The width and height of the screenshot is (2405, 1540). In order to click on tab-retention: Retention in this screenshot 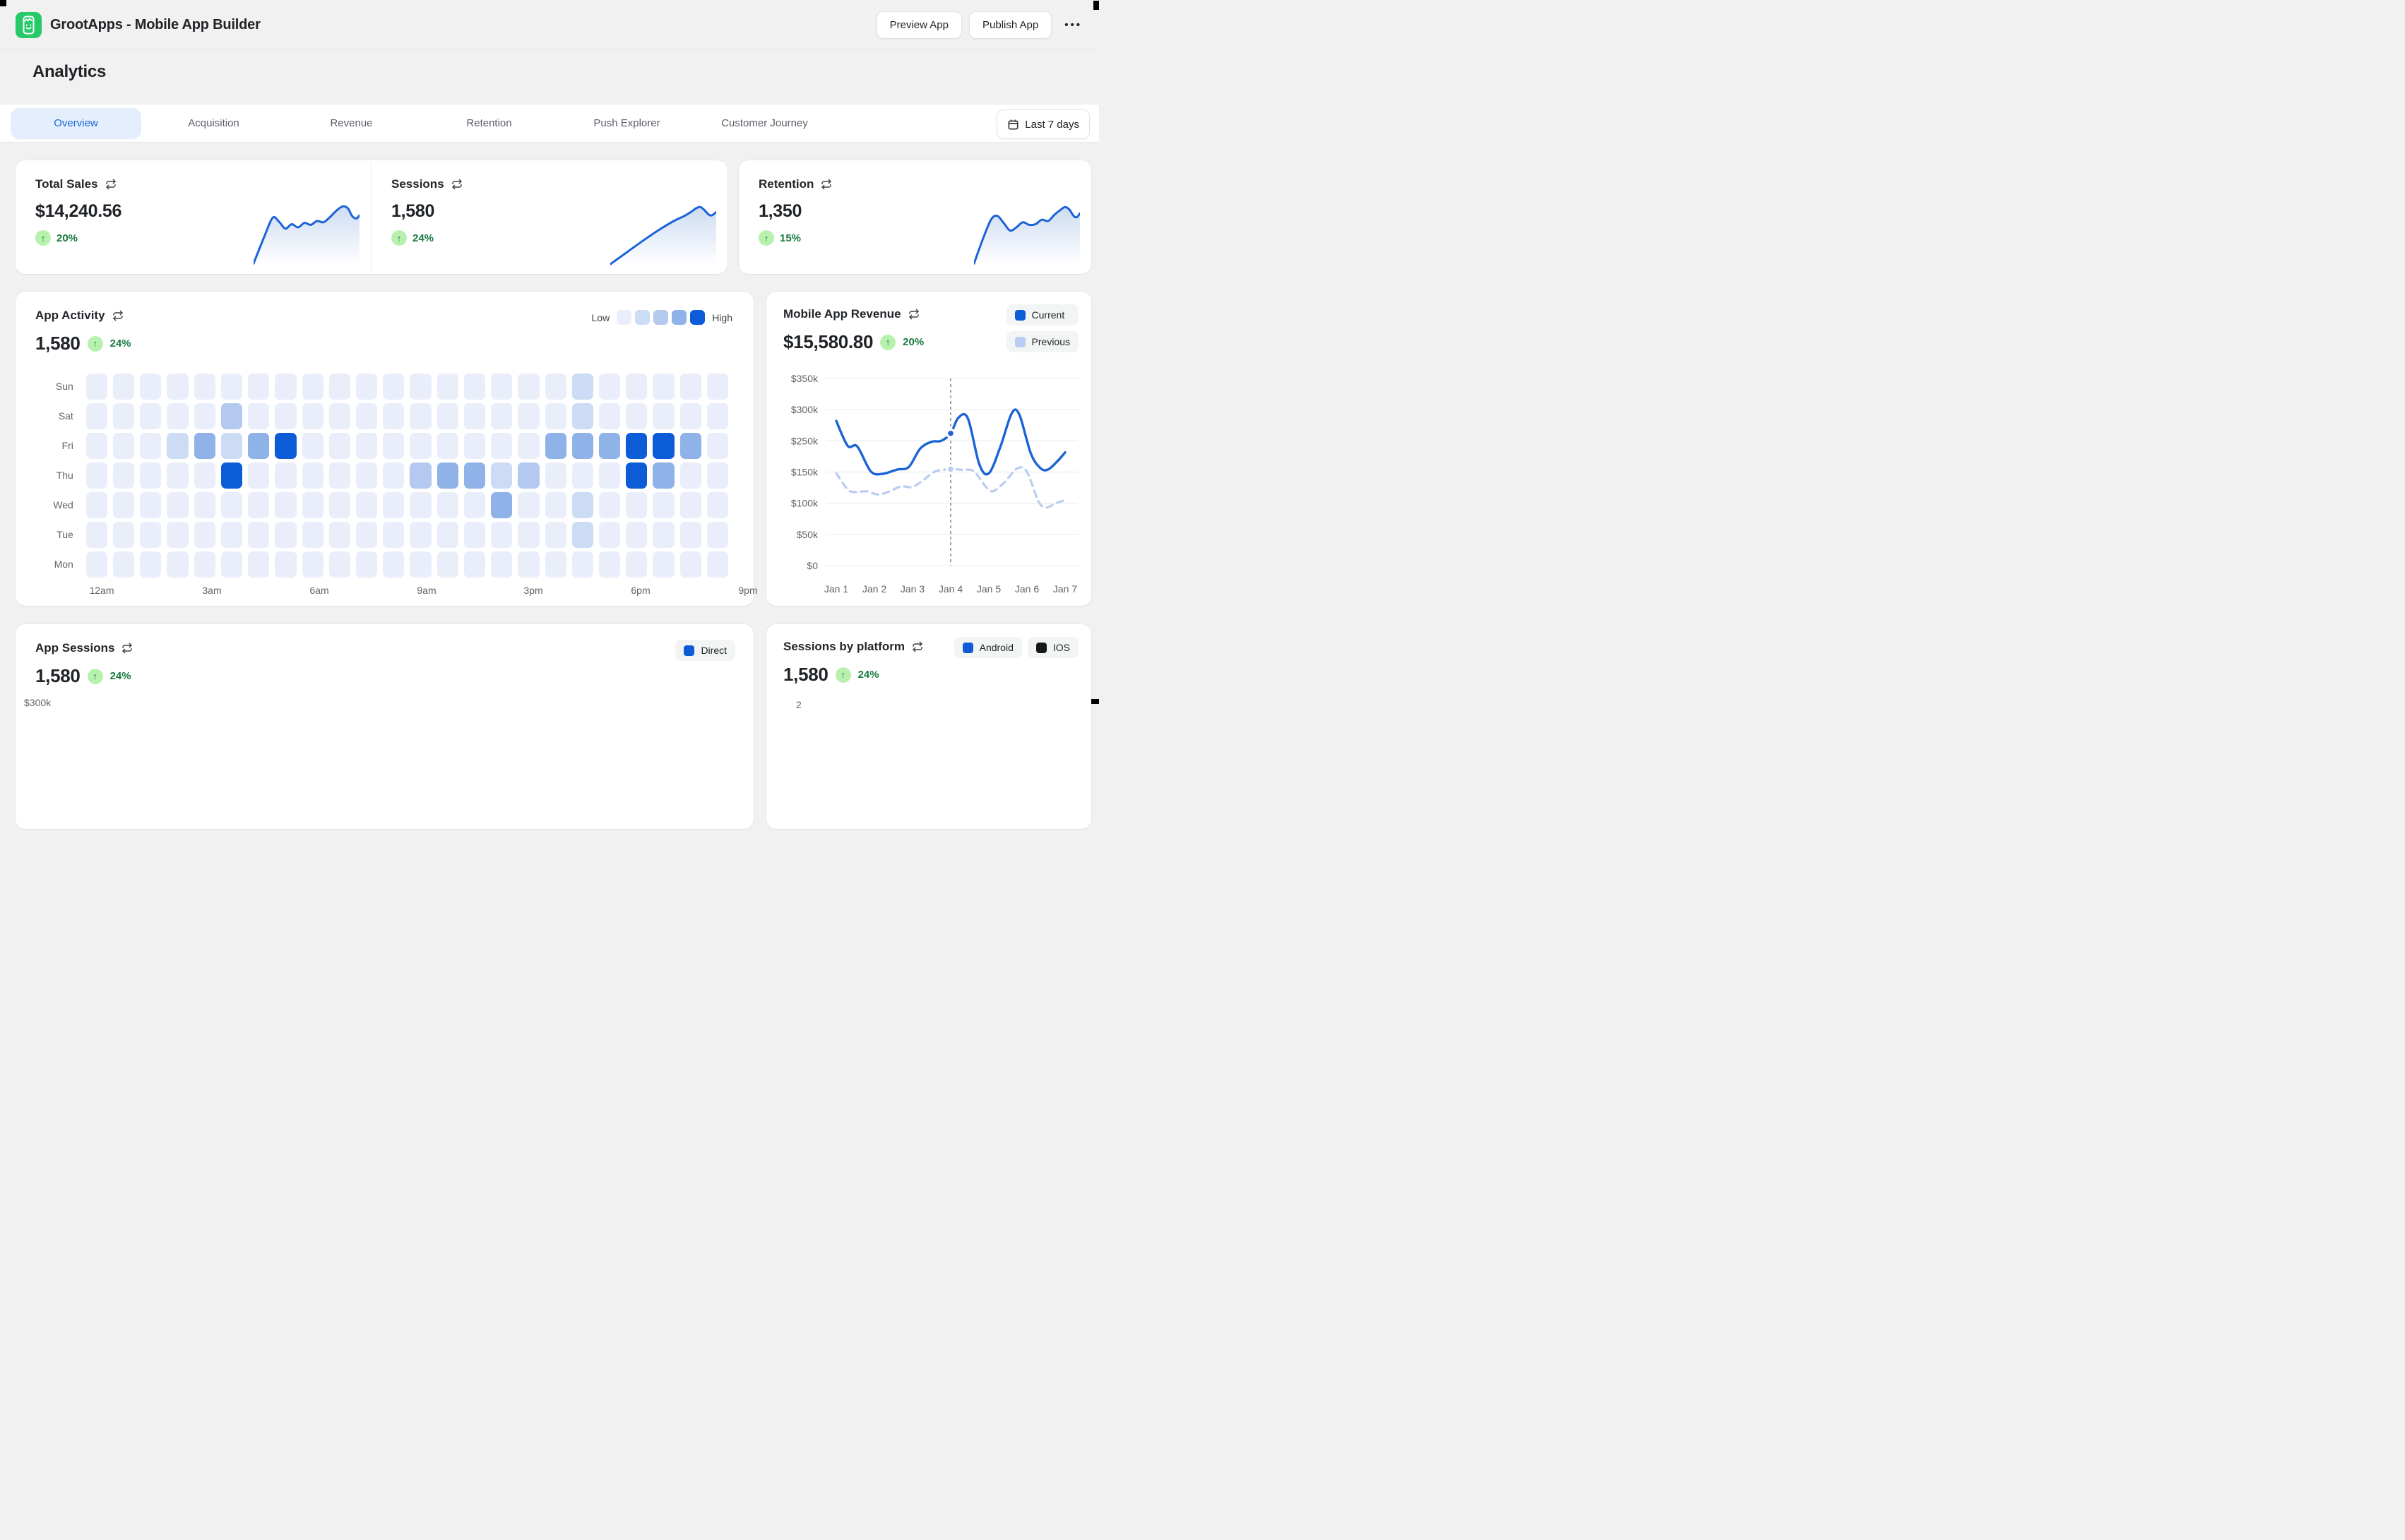, I will do `click(489, 123)`.